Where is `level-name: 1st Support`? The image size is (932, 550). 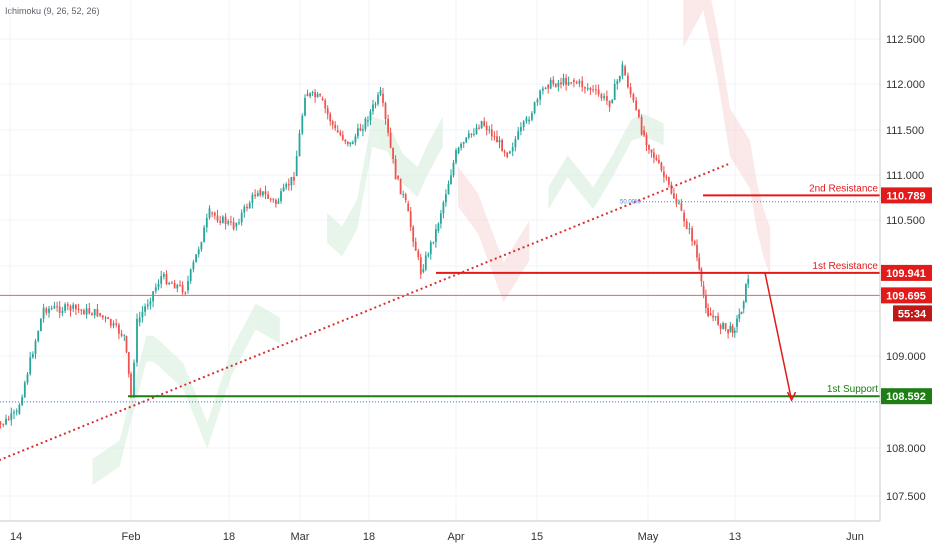
level-name: 1st Support is located at coordinates (852, 389).